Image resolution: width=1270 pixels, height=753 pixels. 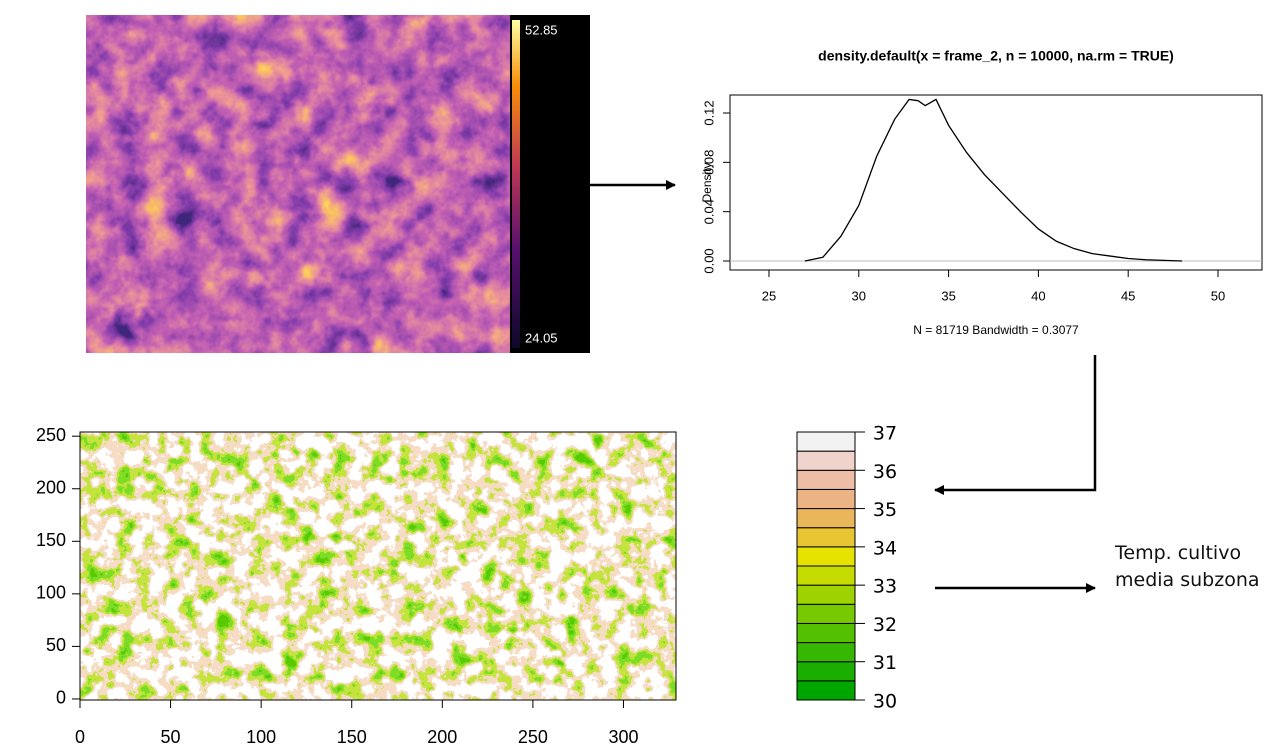 I want to click on y-tick-label: 0.12, so click(x=708, y=112).